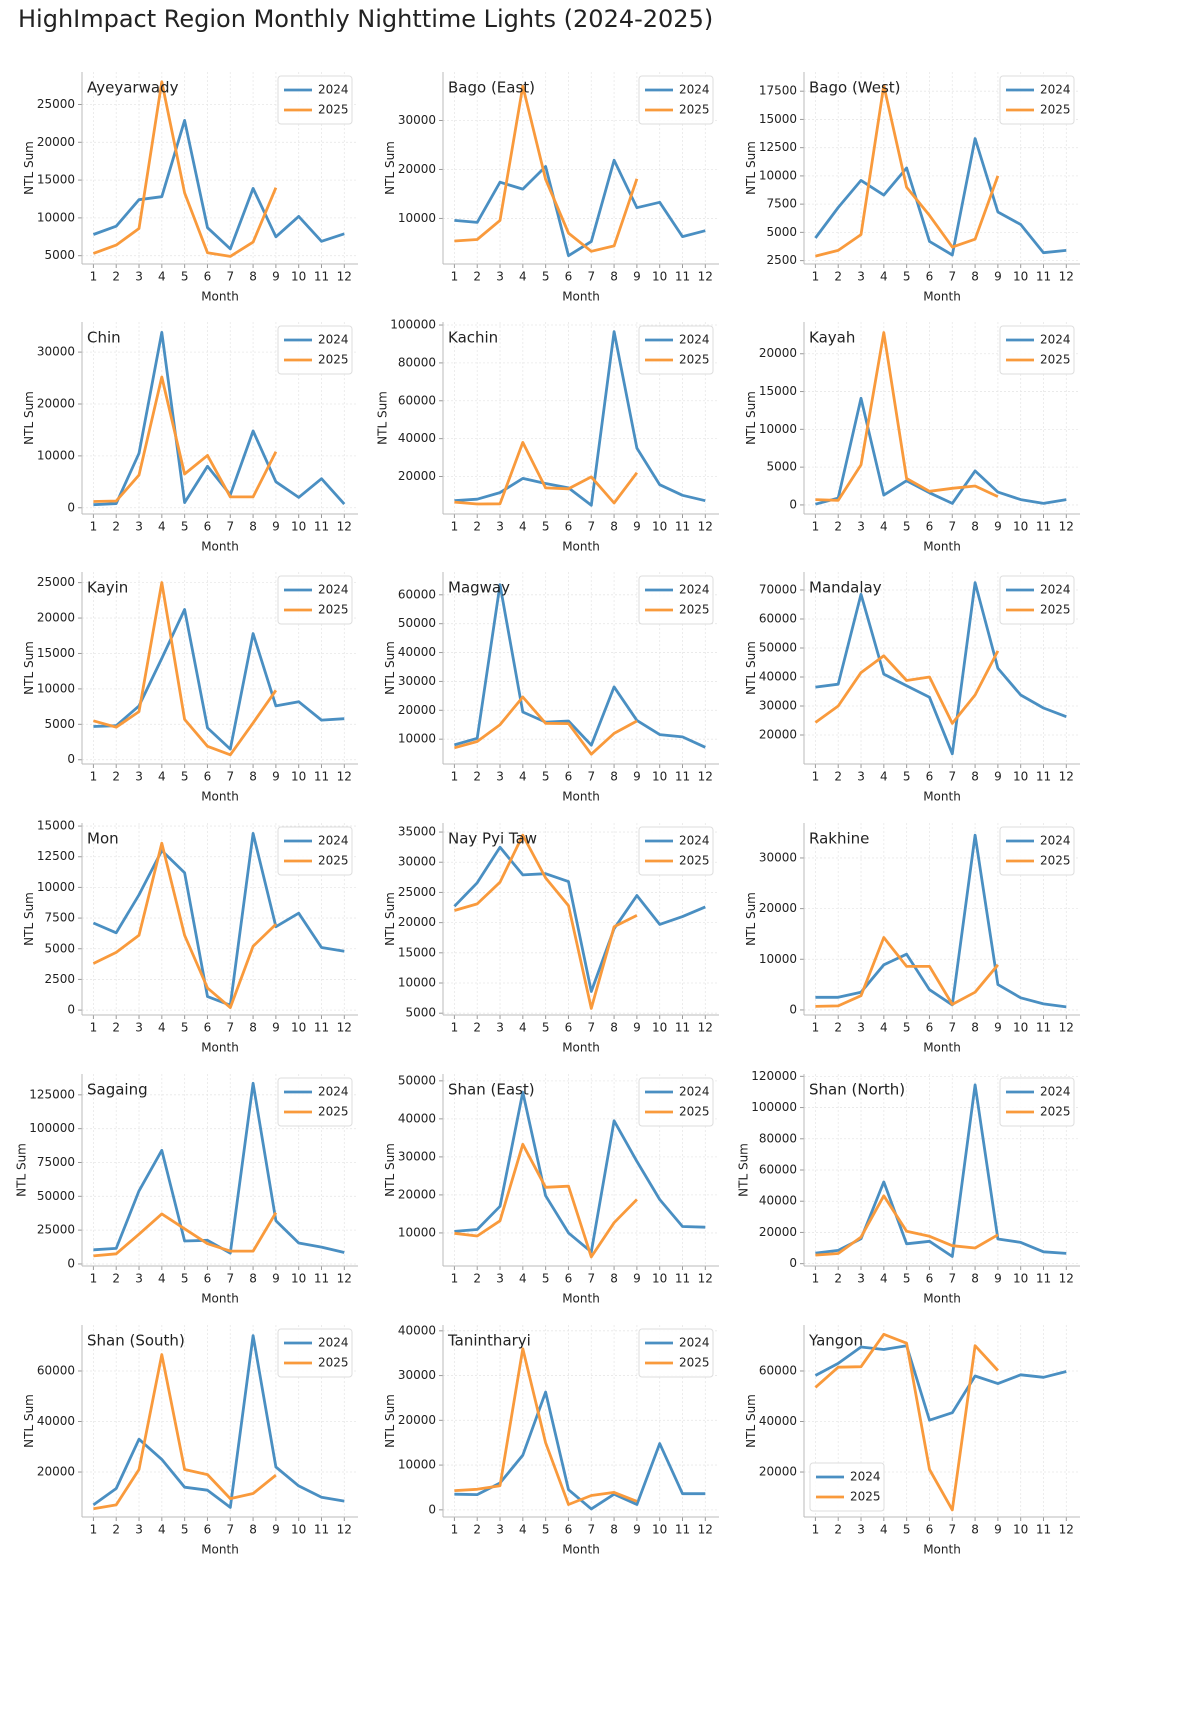 The width and height of the screenshot is (1189, 1714). What do you see at coordinates (133, 88) in the screenshot?
I see `subplot-title: Ayeyarwady` at bounding box center [133, 88].